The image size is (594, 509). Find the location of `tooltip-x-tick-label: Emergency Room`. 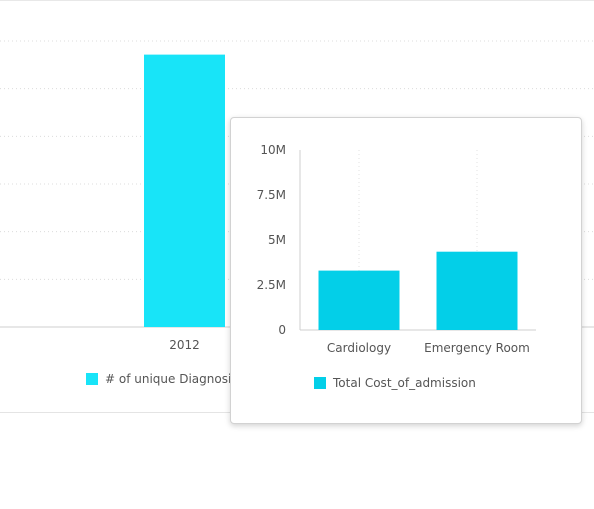

tooltip-x-tick-label: Emergency Room is located at coordinates (477, 348).